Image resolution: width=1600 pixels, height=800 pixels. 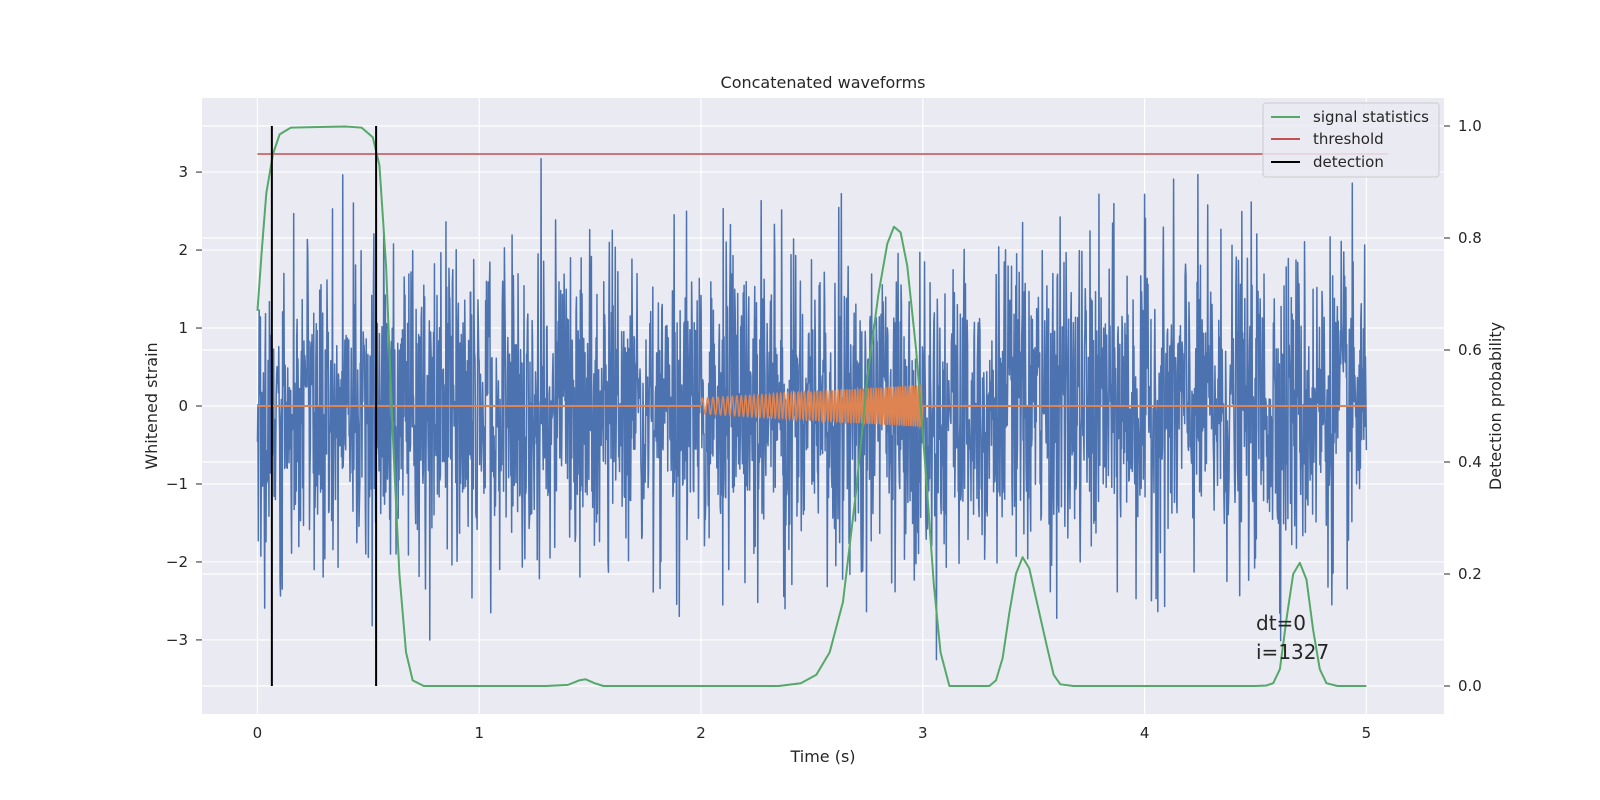 I want to click on x-tick-label: 1, so click(x=479, y=733).